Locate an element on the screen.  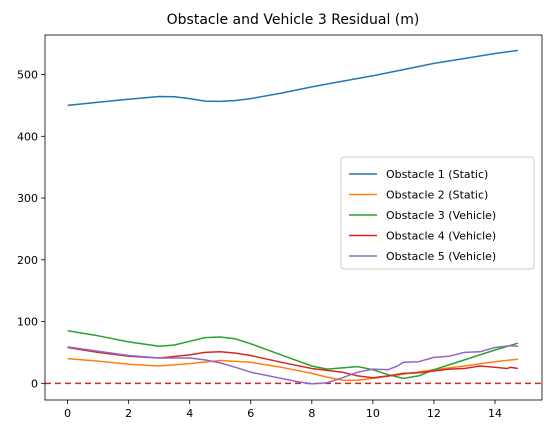
x-tick-label: 2 is located at coordinates (128, 413).